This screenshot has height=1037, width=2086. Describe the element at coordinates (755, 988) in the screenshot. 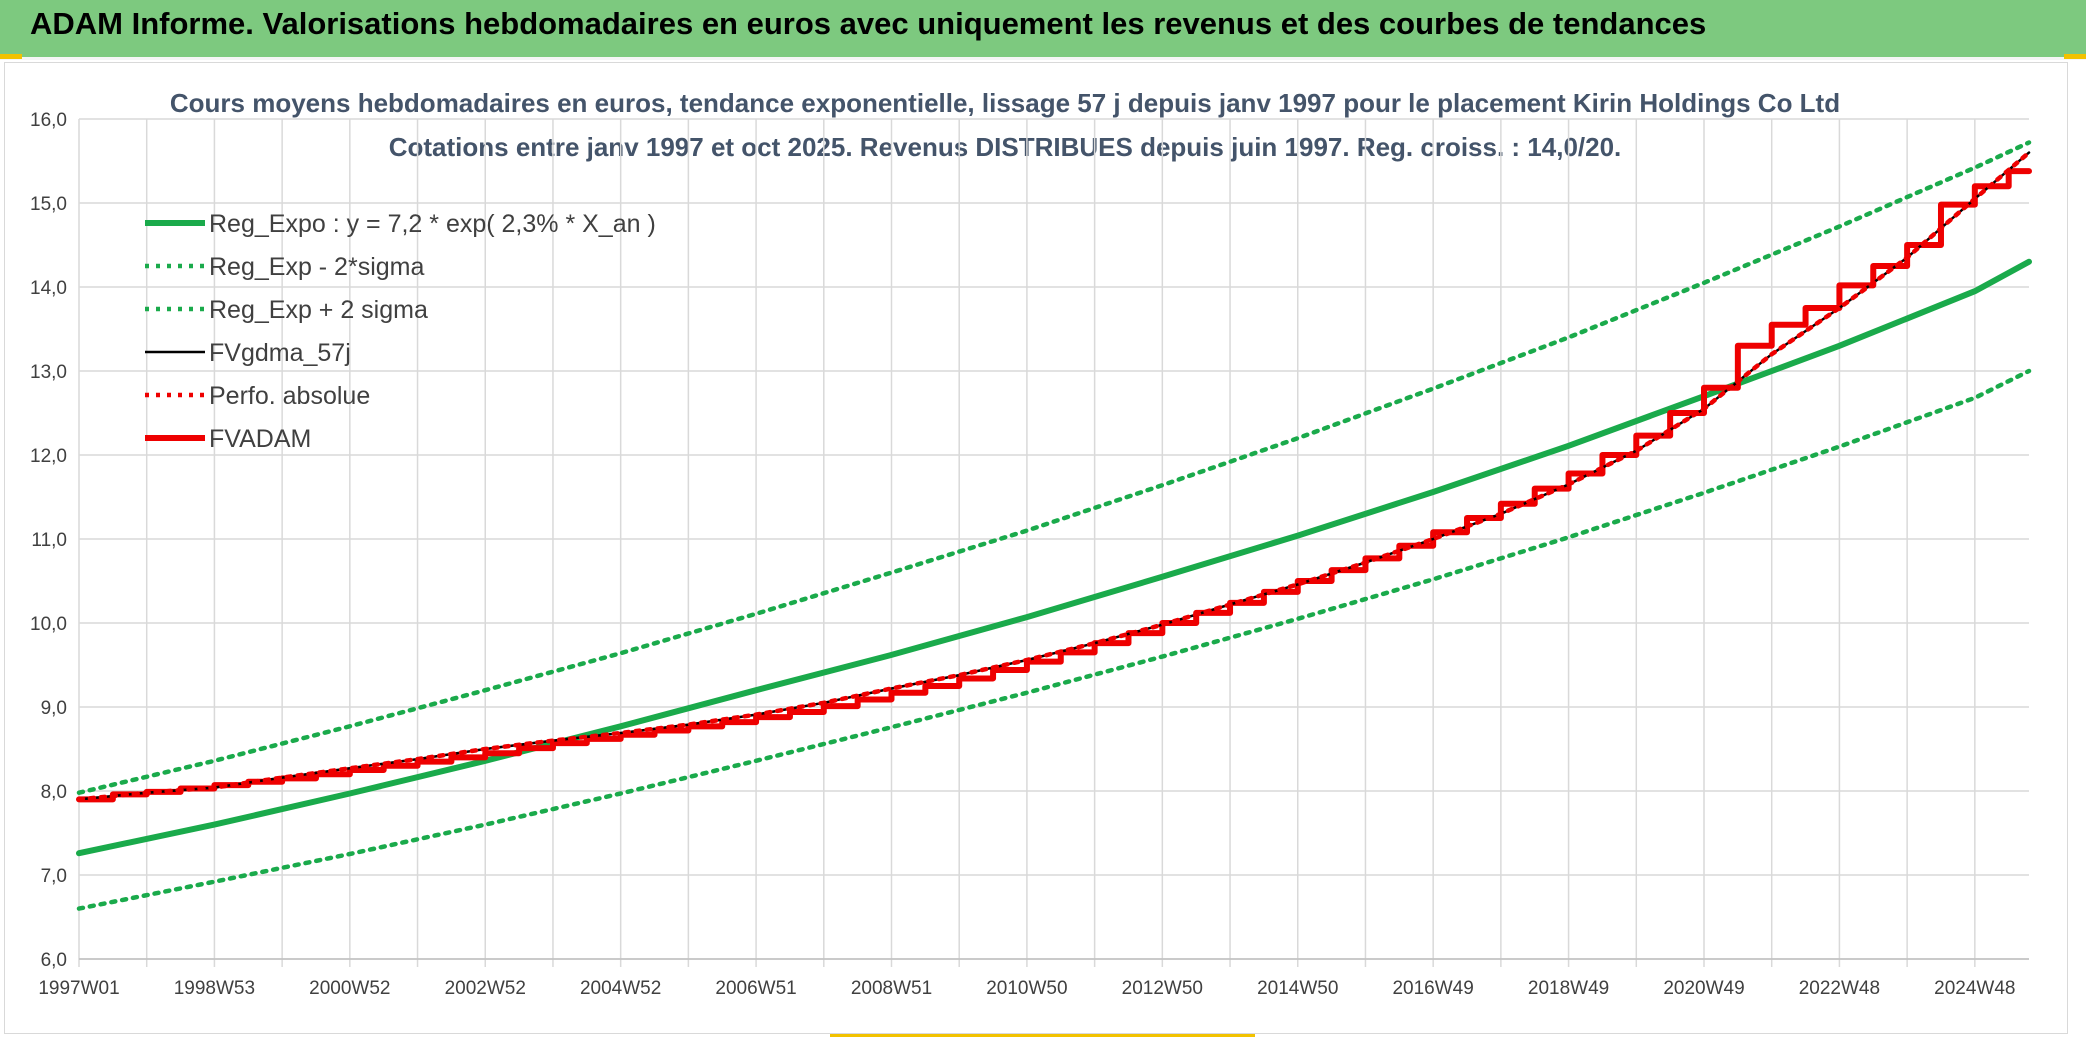

I see `x-tick-label: 2006W51` at that location.